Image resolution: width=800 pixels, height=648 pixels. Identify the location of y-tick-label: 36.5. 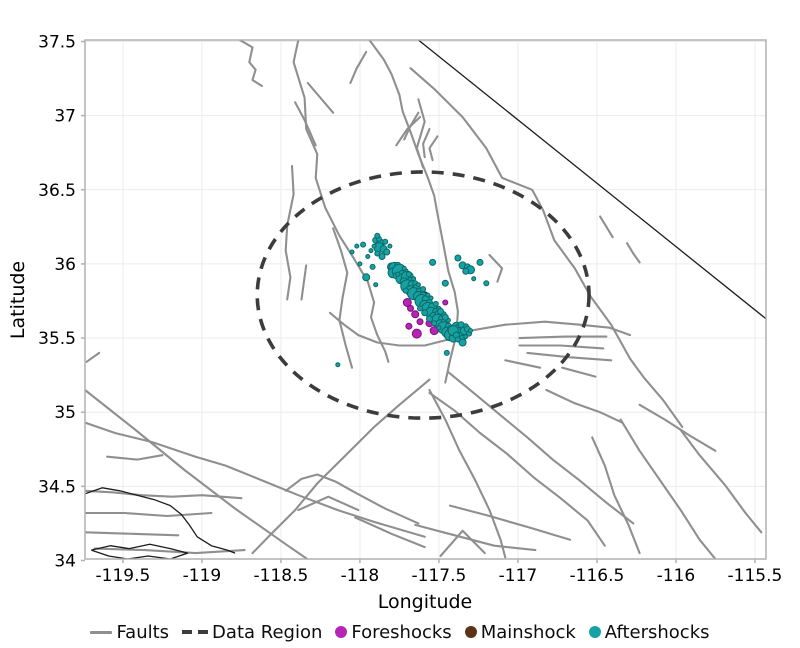
(57, 191).